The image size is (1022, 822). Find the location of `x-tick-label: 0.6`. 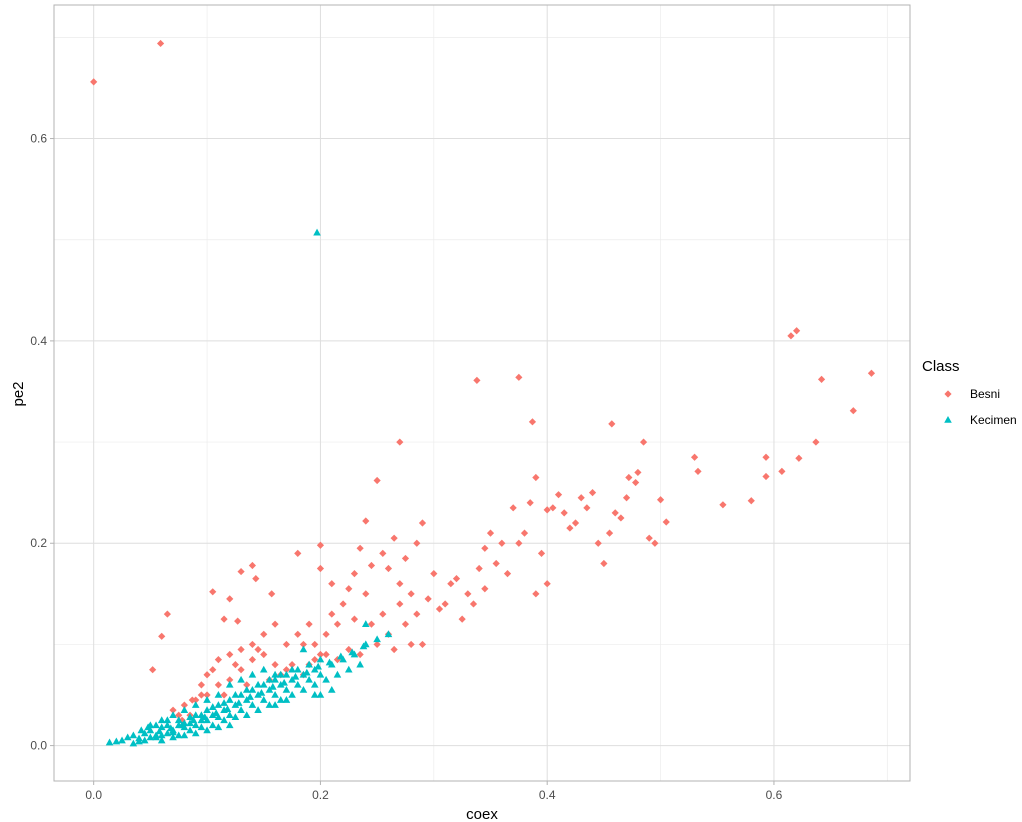

x-tick-label: 0.6 is located at coordinates (774, 795).